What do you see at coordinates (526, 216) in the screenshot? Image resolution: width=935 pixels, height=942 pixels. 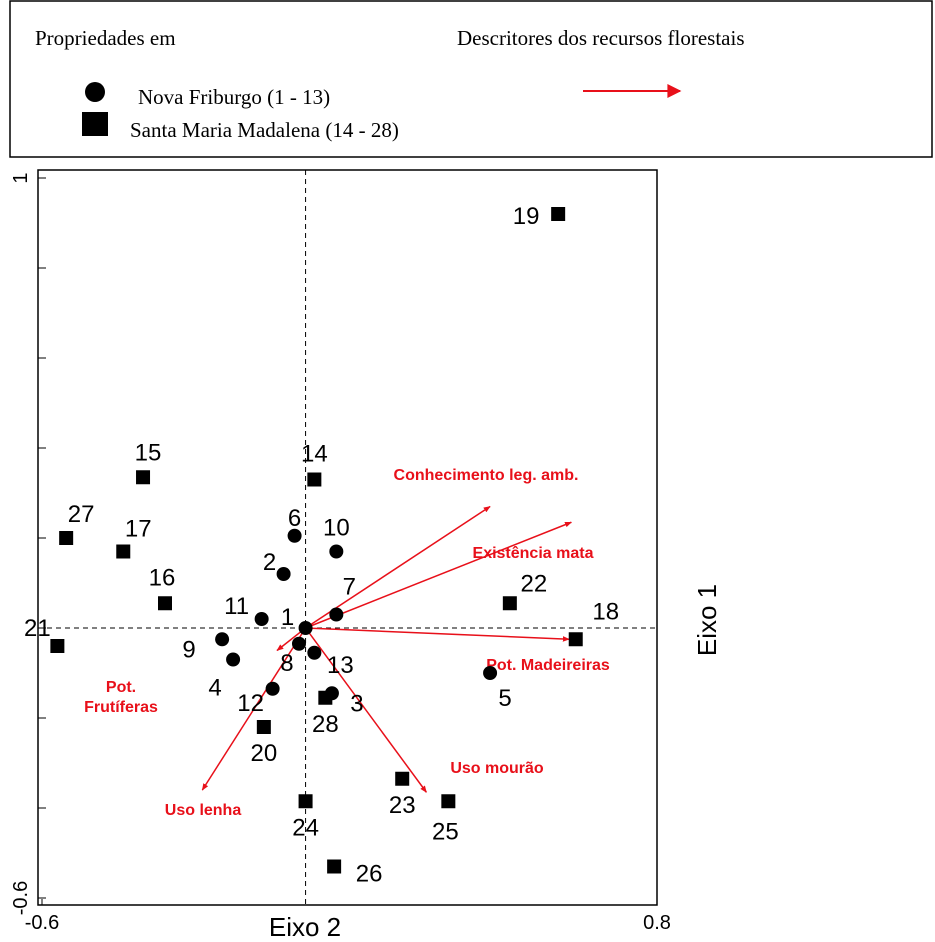 I see `point-label: 19` at bounding box center [526, 216].